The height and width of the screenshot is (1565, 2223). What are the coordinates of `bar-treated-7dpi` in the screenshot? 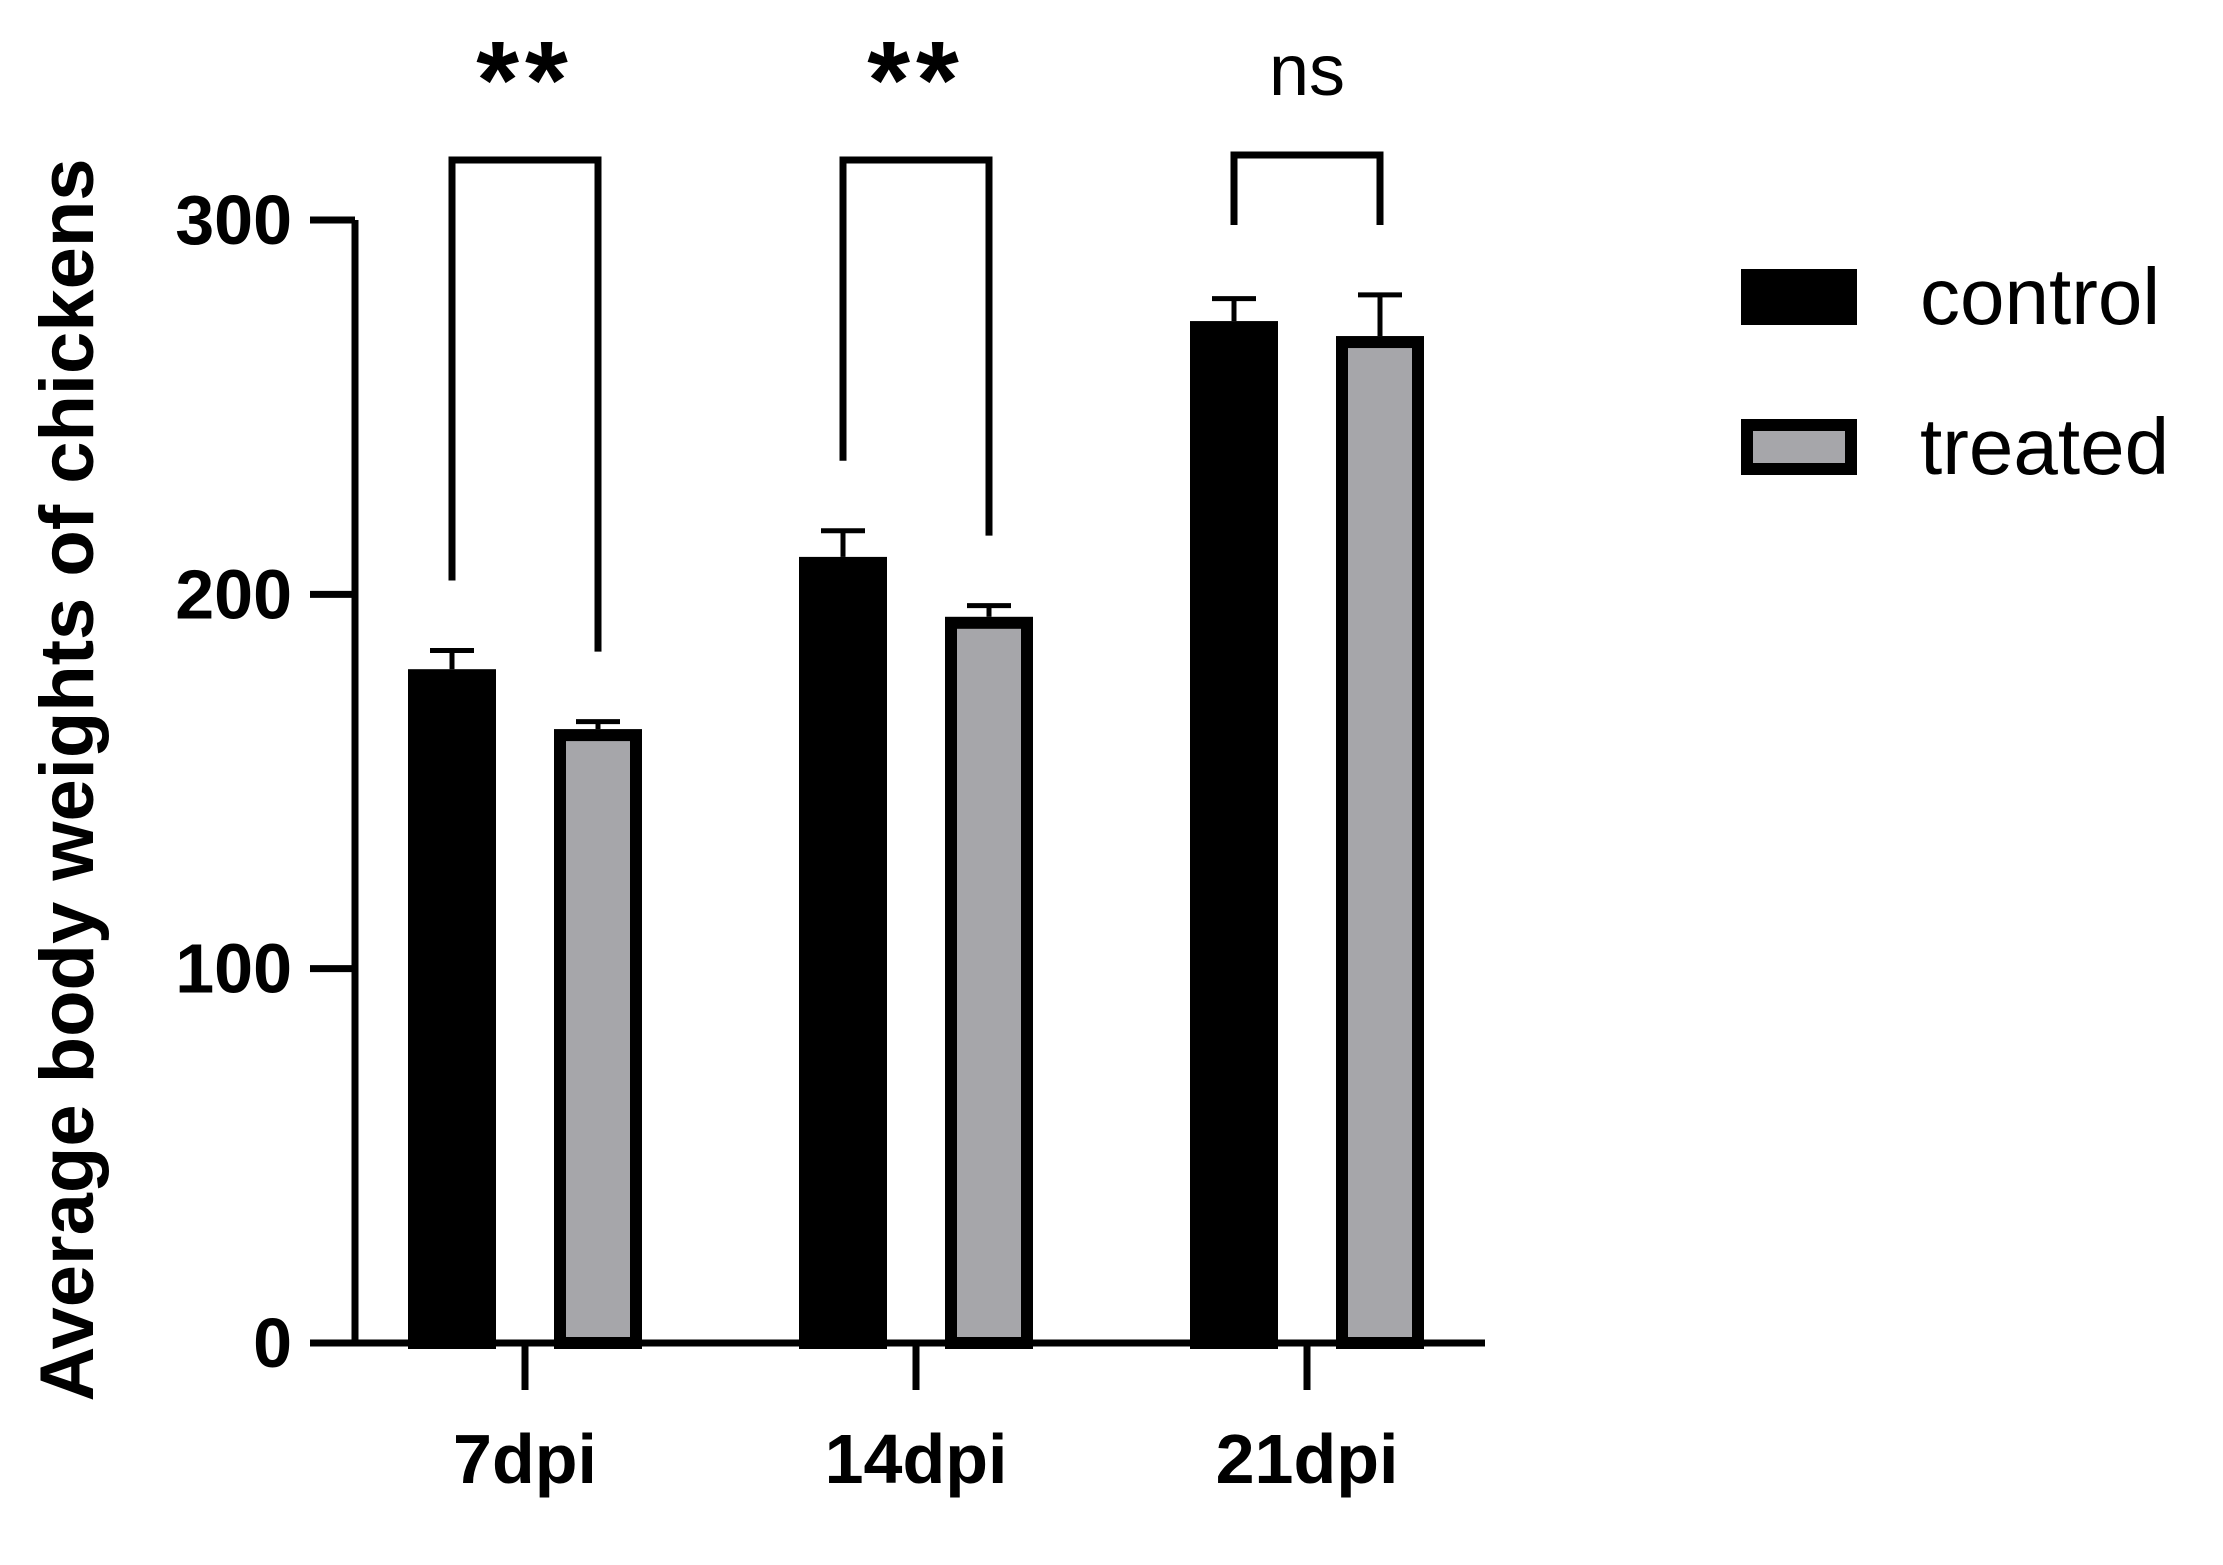 It's located at (598, 1039).